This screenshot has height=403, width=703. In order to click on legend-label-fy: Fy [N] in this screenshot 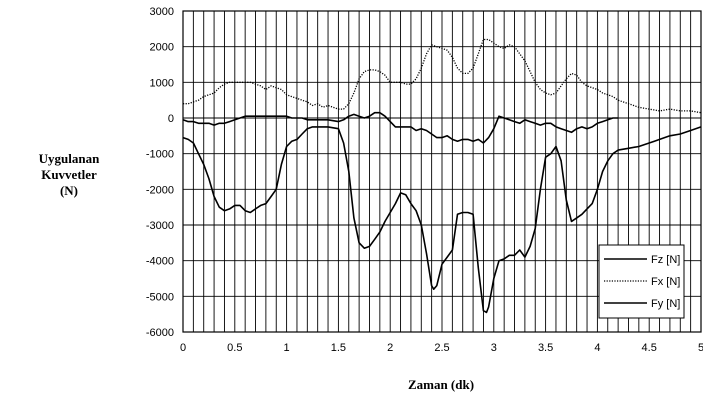, I will do `click(665, 304)`.